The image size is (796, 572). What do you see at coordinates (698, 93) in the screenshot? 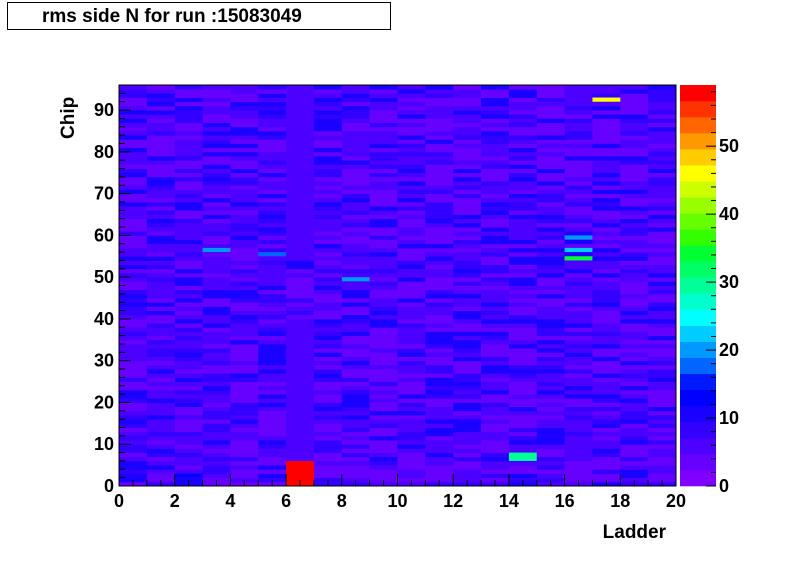
I see `palette-swatch` at bounding box center [698, 93].